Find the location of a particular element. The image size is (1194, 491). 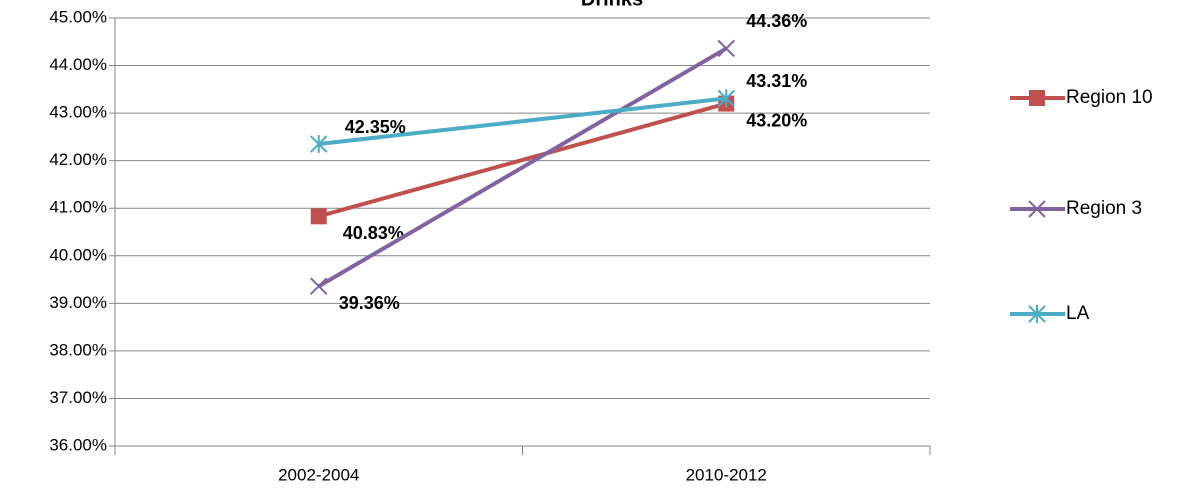

data-label: 42.35% is located at coordinates (375, 127).